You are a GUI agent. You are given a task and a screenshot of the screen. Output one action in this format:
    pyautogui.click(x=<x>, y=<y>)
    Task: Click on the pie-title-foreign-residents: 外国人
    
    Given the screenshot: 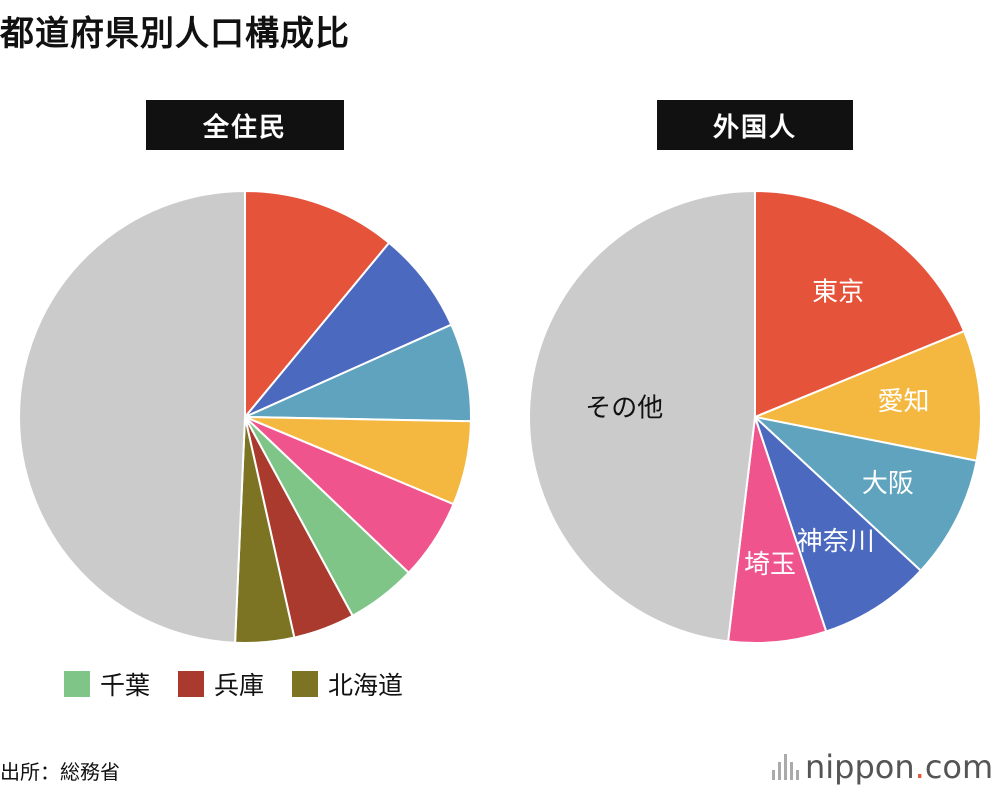 What is the action you would take?
    pyautogui.click(x=755, y=125)
    